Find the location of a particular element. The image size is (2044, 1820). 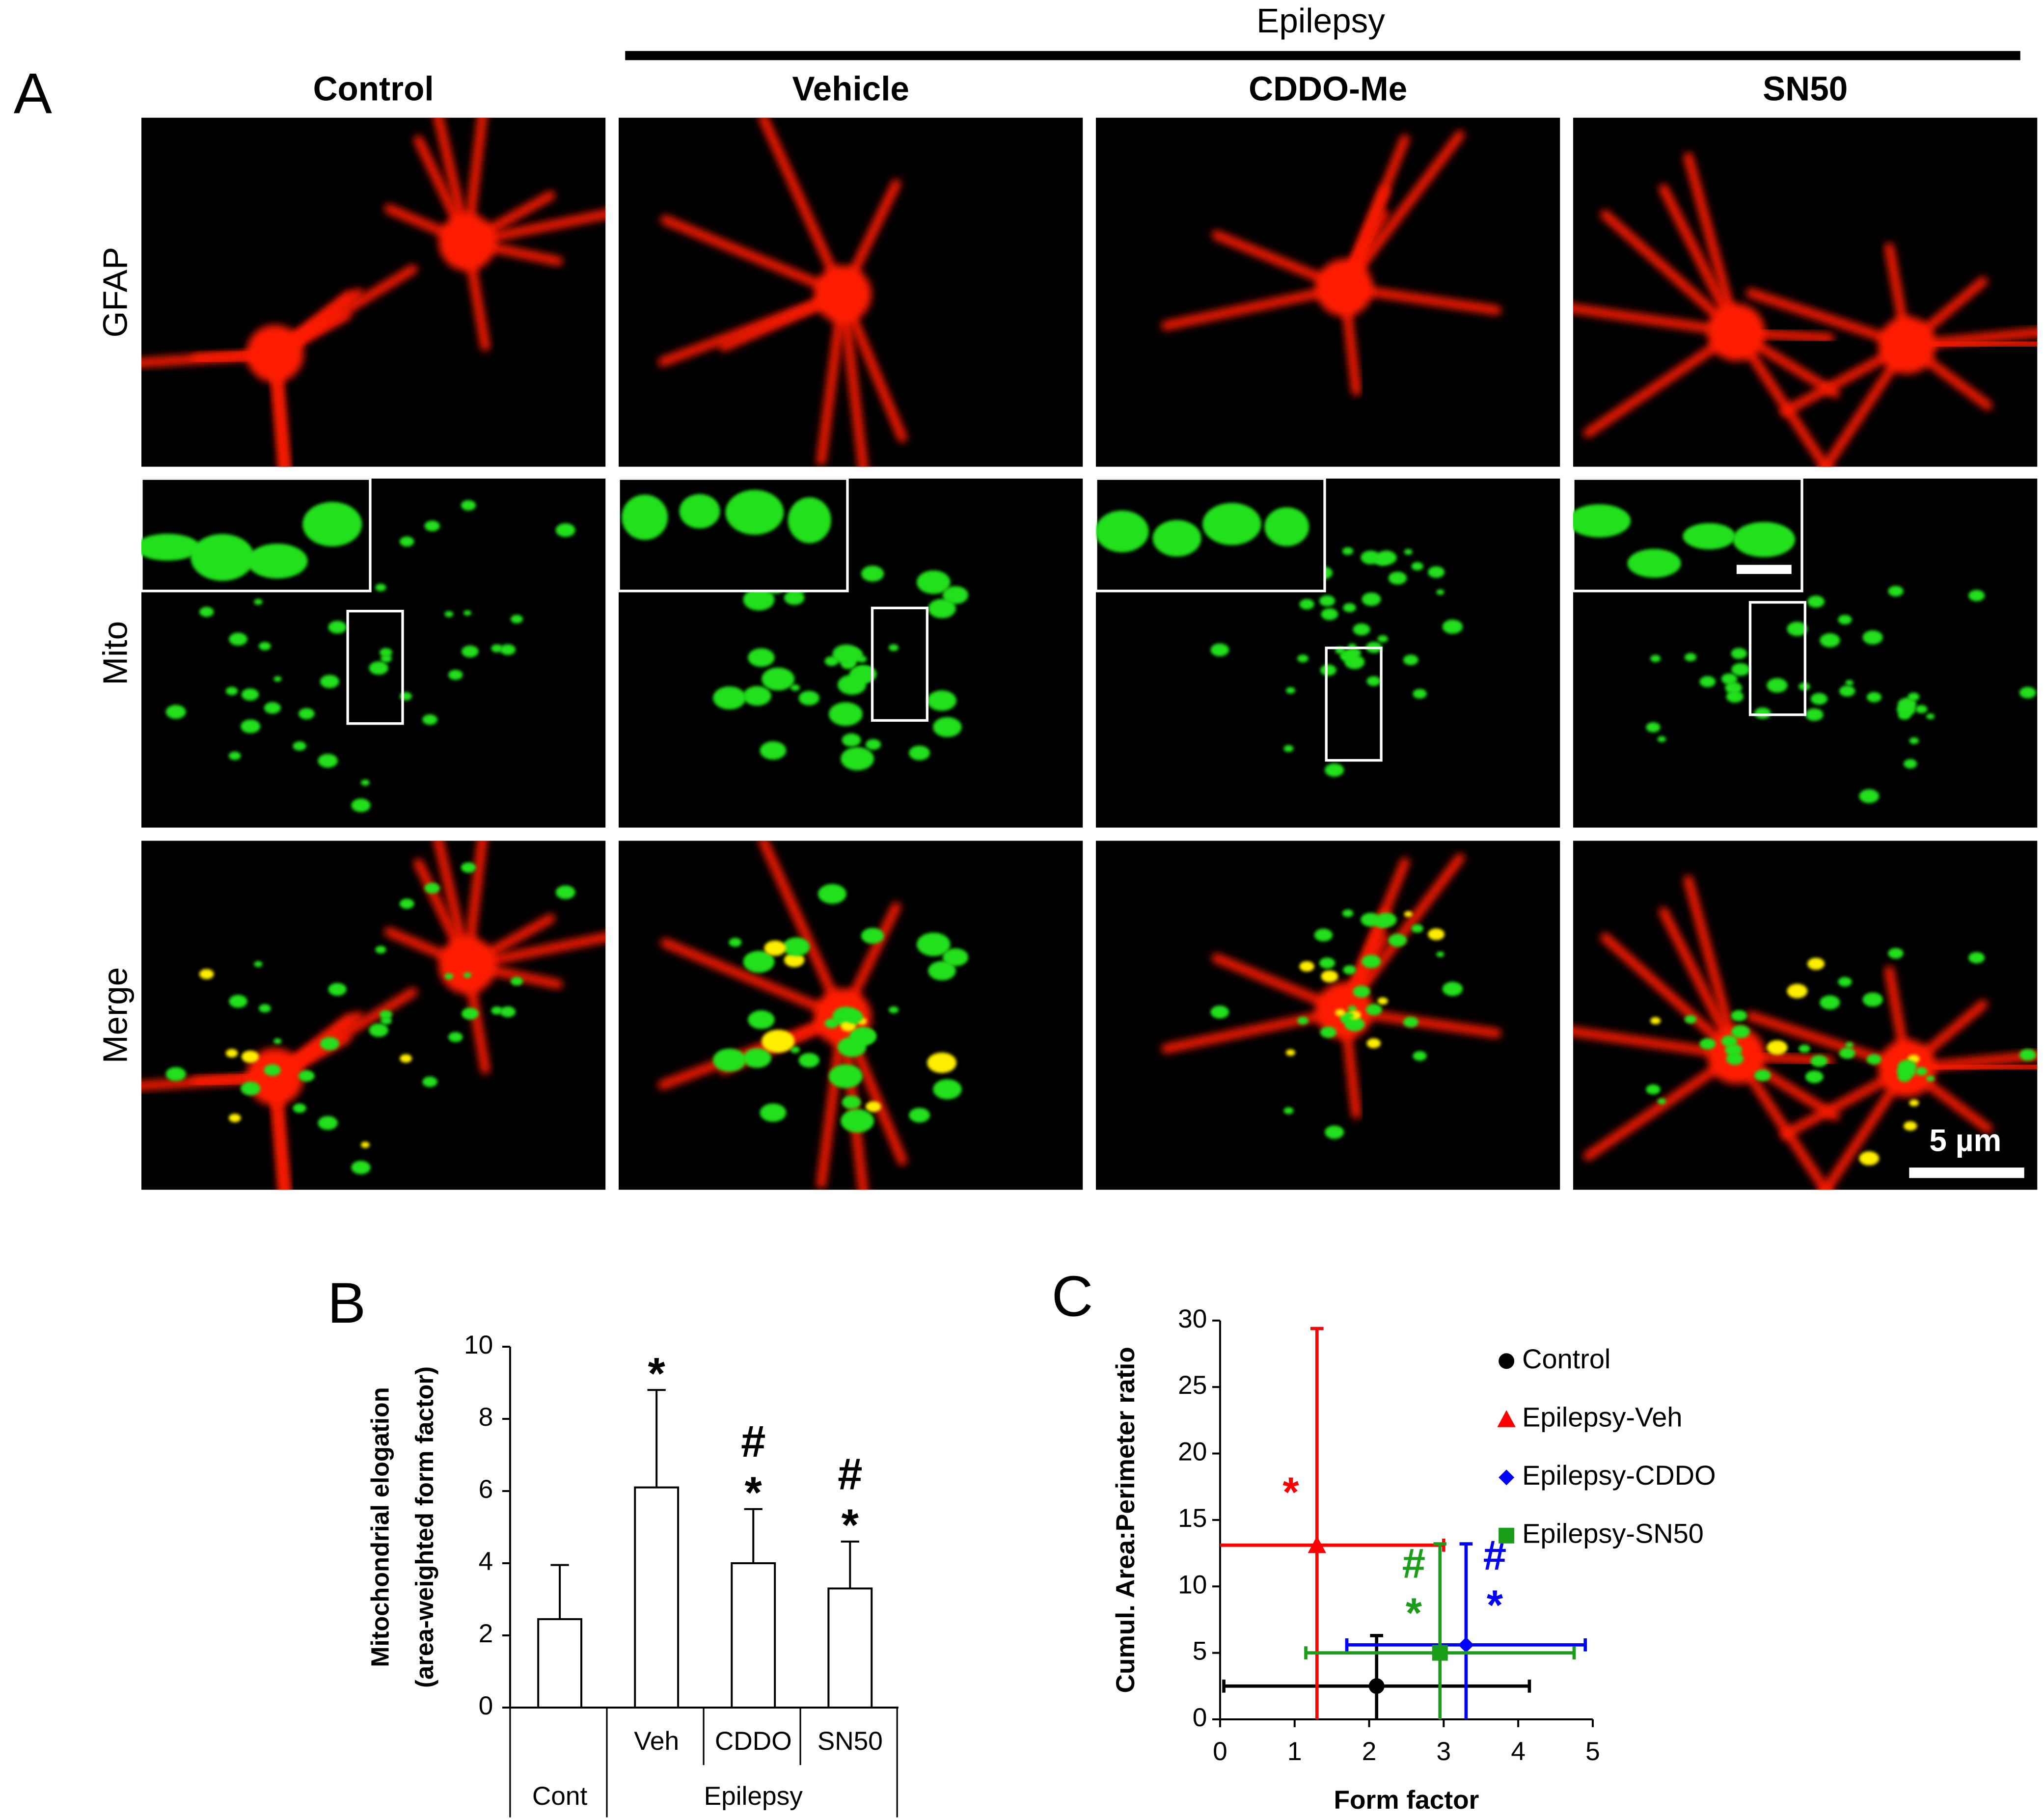

panel-label: C is located at coordinates (1072, 1296).